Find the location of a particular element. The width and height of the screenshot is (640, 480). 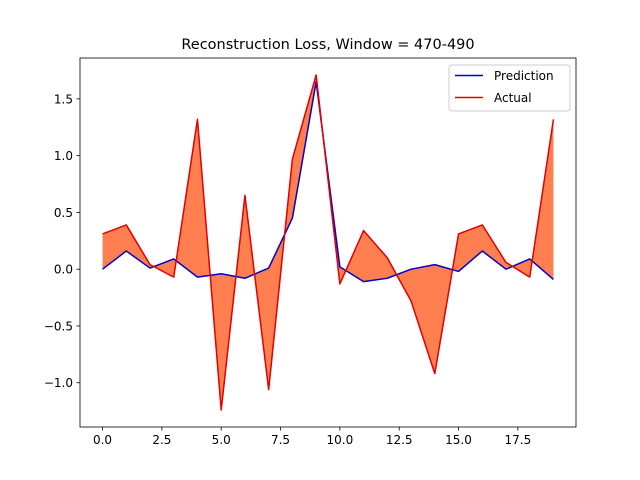

y-tick-label: −1.0 is located at coordinates (58, 383).